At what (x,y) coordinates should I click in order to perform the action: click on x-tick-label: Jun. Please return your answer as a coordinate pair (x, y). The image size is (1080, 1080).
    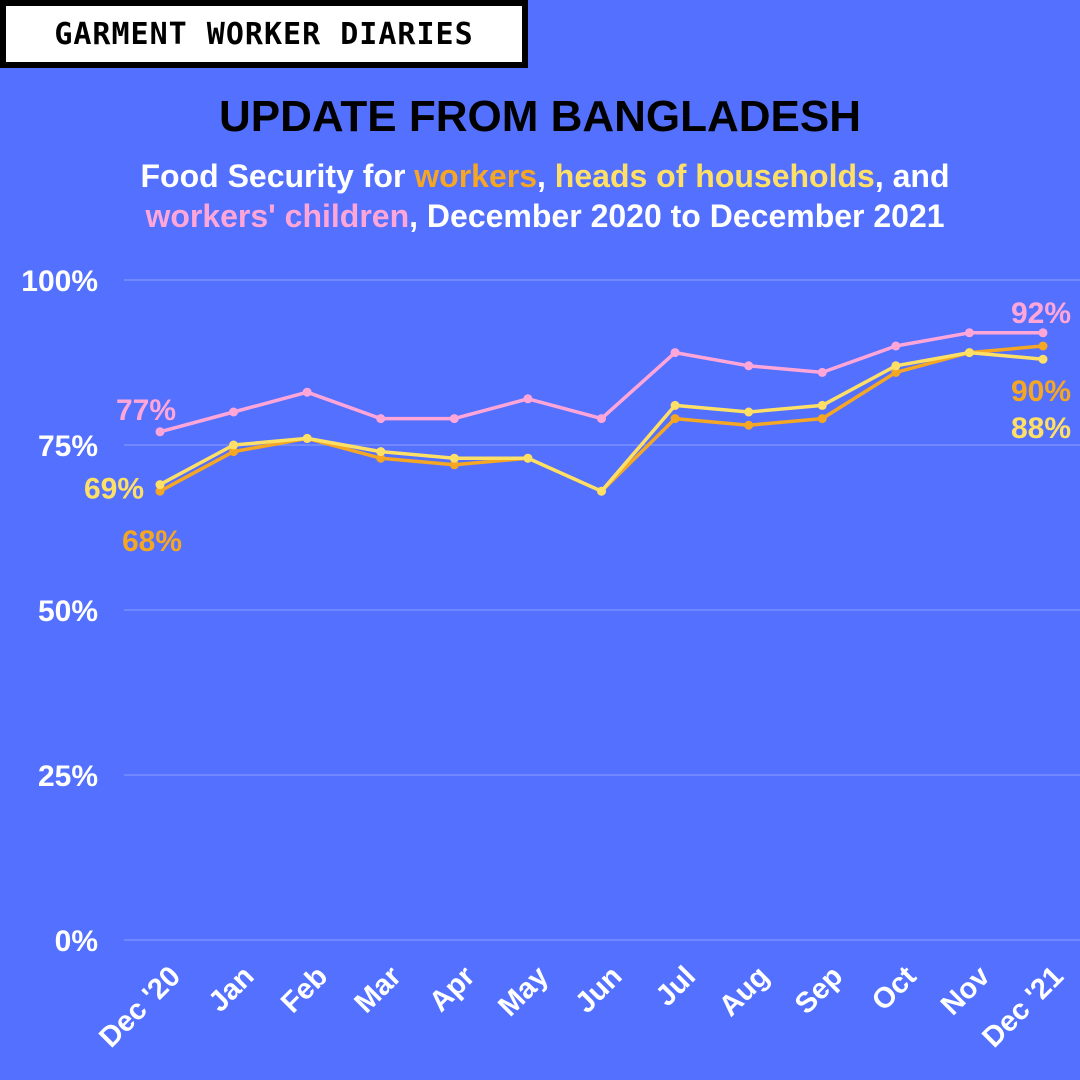
    Looking at the image, I should click on (598, 989).